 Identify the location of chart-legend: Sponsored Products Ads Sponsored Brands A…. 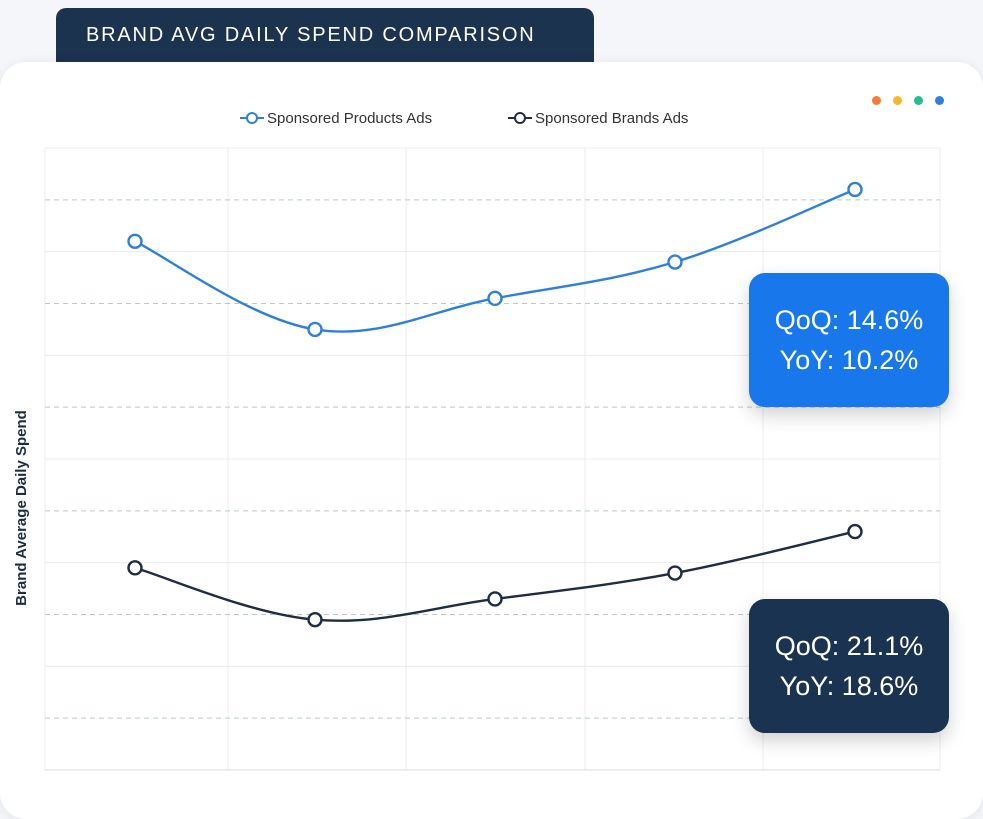
(464, 118).